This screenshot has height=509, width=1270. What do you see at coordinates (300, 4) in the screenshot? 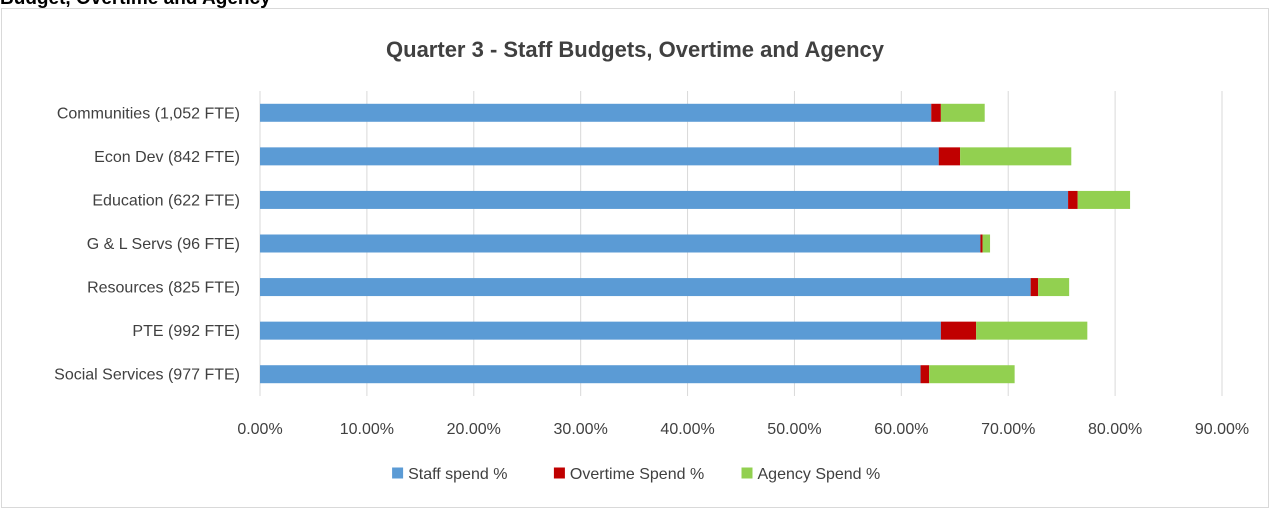
I see `page-heading: Budget, Overtime and Agency` at bounding box center [300, 4].